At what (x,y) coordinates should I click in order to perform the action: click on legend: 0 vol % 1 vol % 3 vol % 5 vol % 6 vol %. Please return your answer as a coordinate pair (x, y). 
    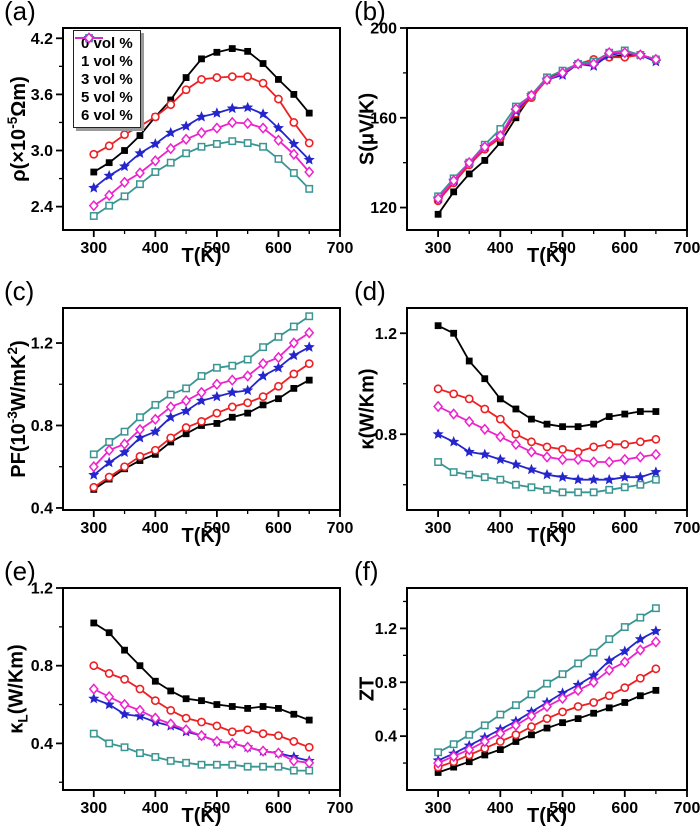
    Looking at the image, I should click on (107, 79).